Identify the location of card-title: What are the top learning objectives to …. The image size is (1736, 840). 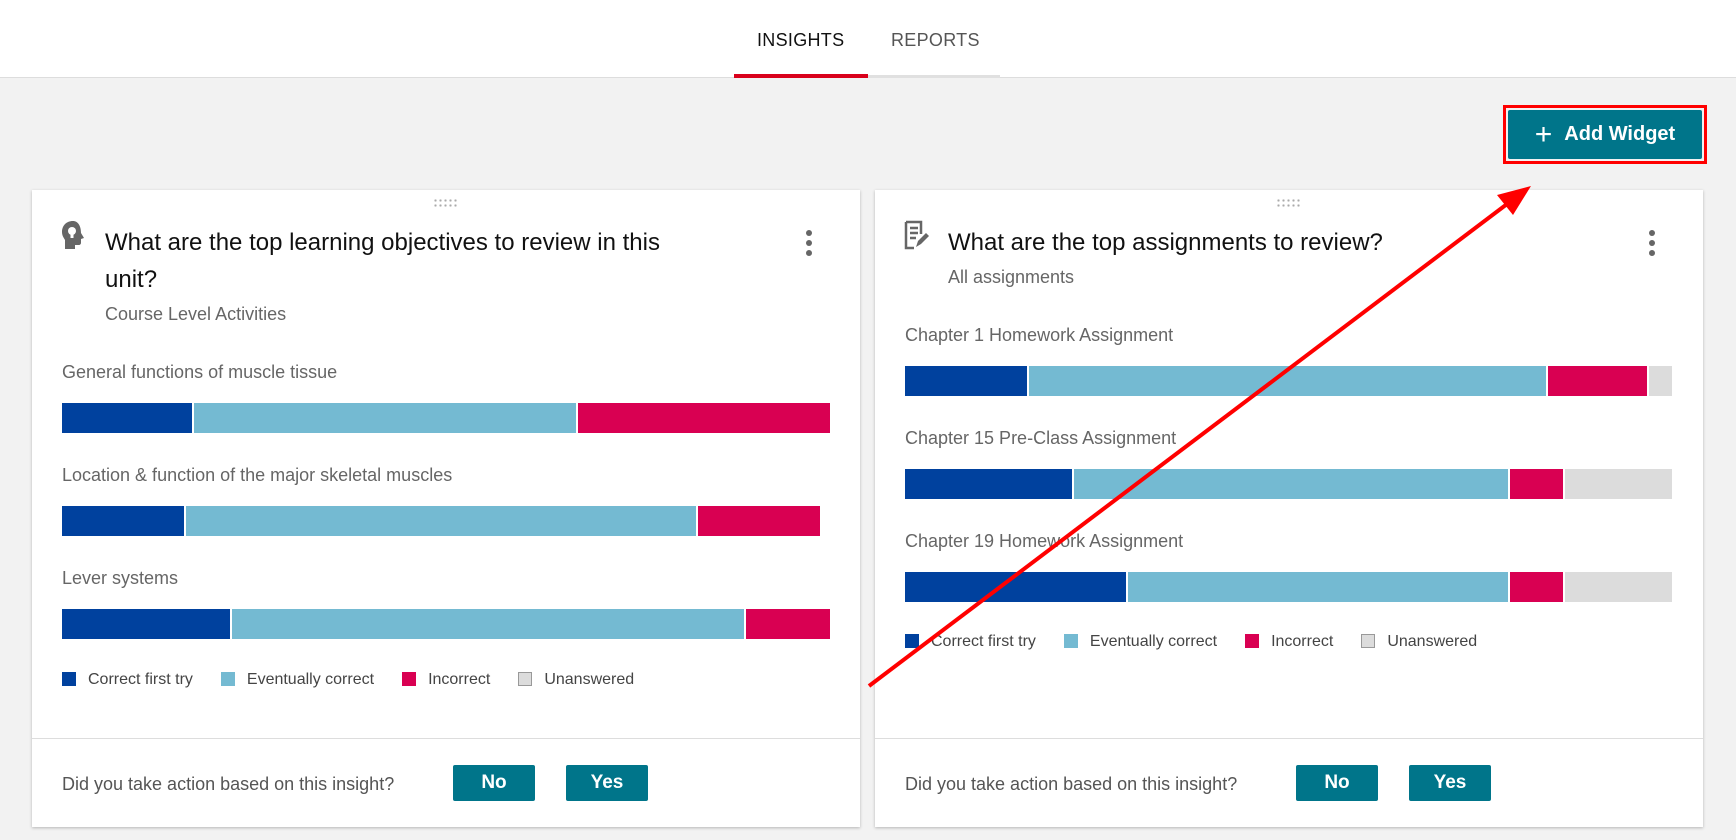
(382, 261).